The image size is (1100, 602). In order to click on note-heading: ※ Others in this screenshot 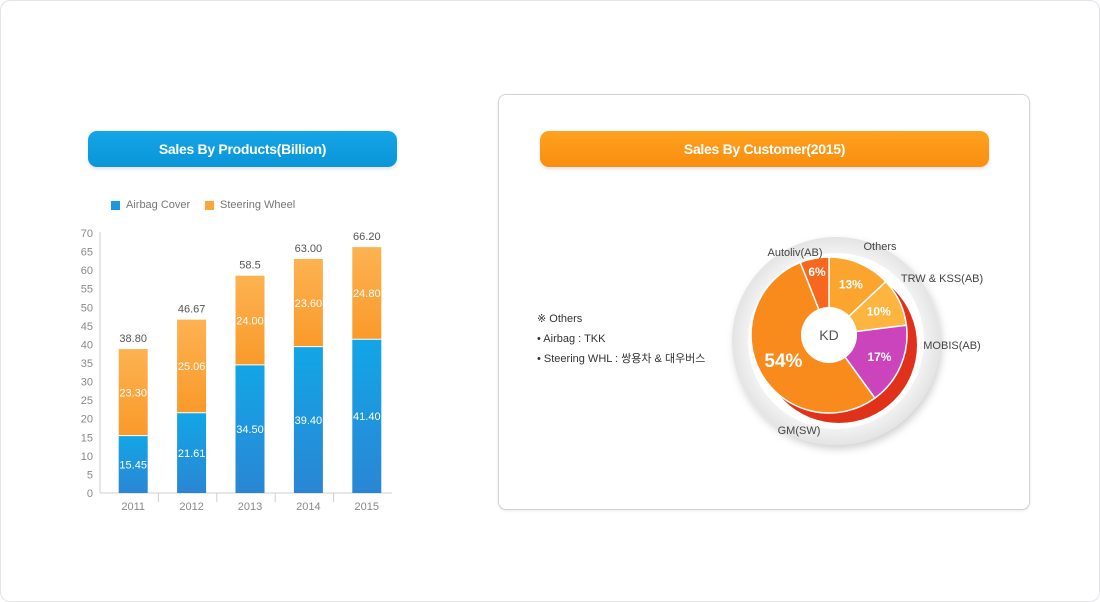, I will do `click(560, 319)`.